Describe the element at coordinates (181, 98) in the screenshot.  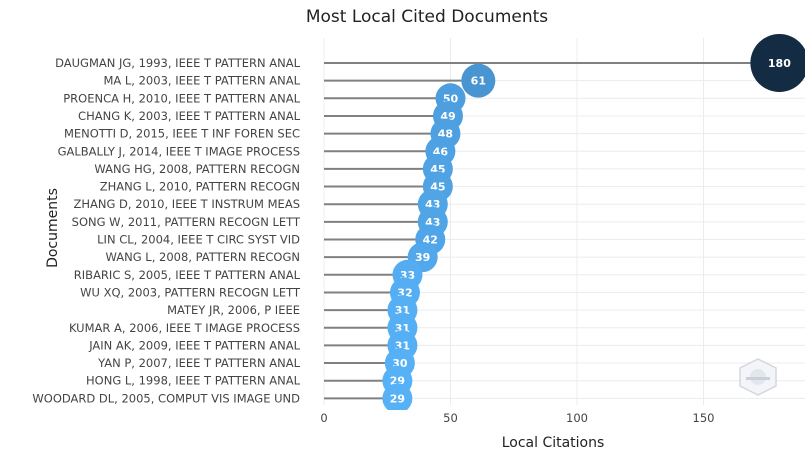
I see `category-label: PROENCA H, 2010, IEEE T PATTERN ANAL` at that location.